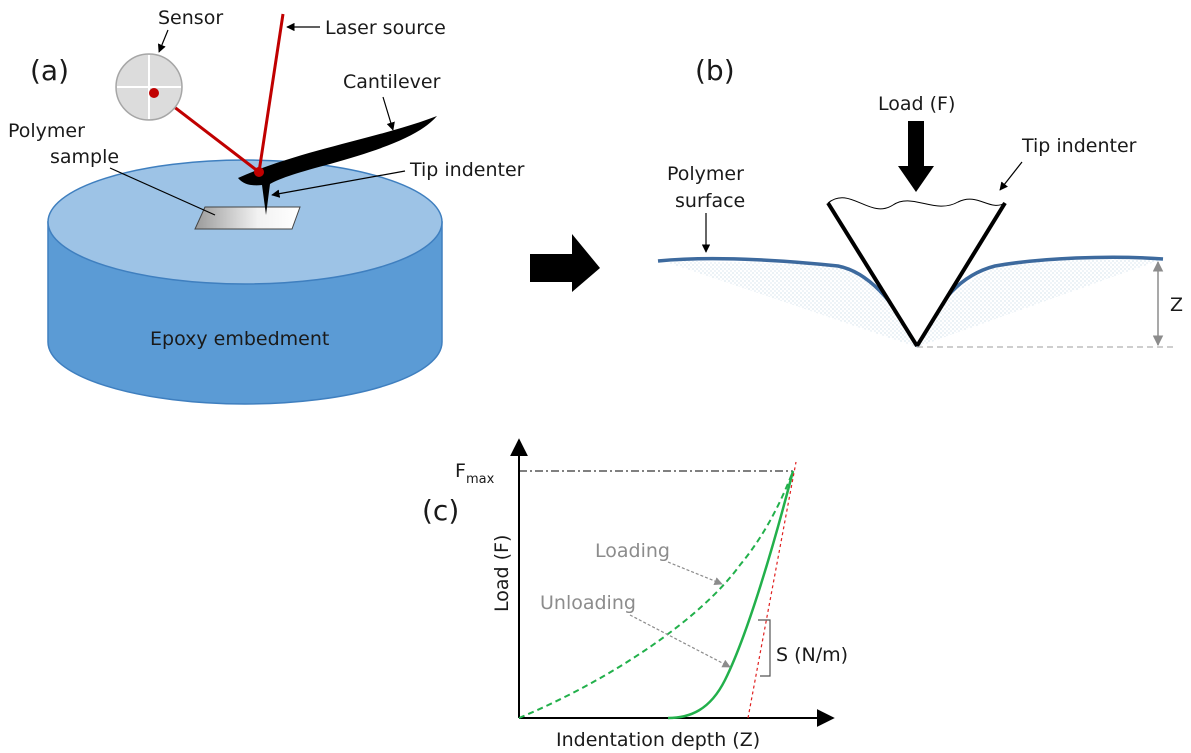 The height and width of the screenshot is (753, 1191). Describe the element at coordinates (190, 18) in the screenshot. I see `sensor-label: Sensor` at that location.